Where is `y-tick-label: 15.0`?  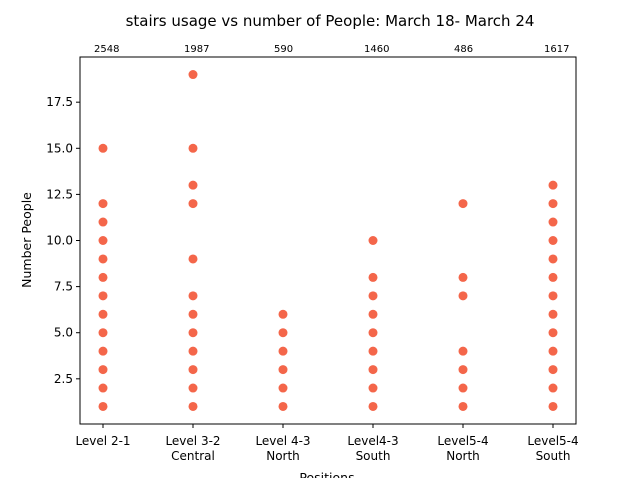 y-tick-label: 15.0 is located at coordinates (59, 148).